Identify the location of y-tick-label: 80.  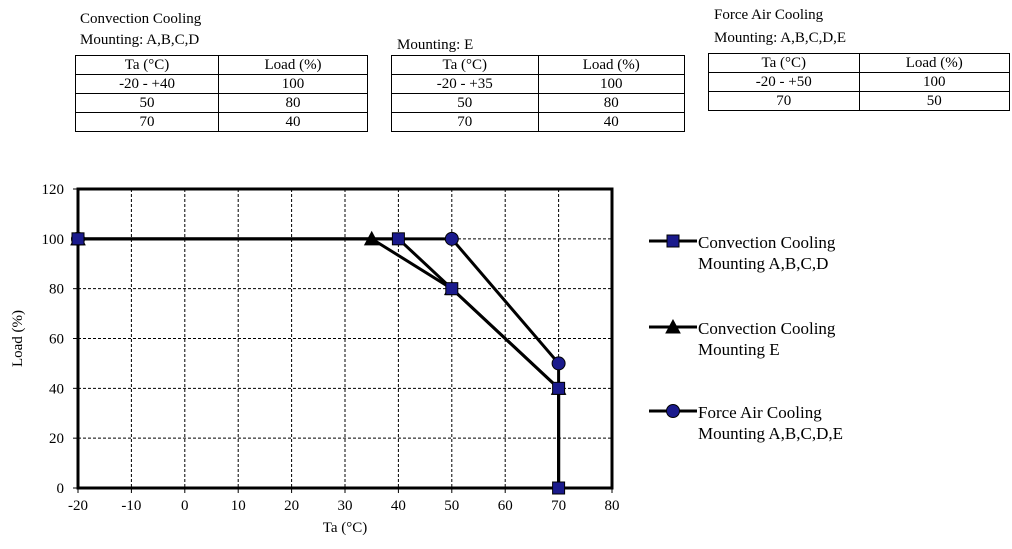
(56, 290).